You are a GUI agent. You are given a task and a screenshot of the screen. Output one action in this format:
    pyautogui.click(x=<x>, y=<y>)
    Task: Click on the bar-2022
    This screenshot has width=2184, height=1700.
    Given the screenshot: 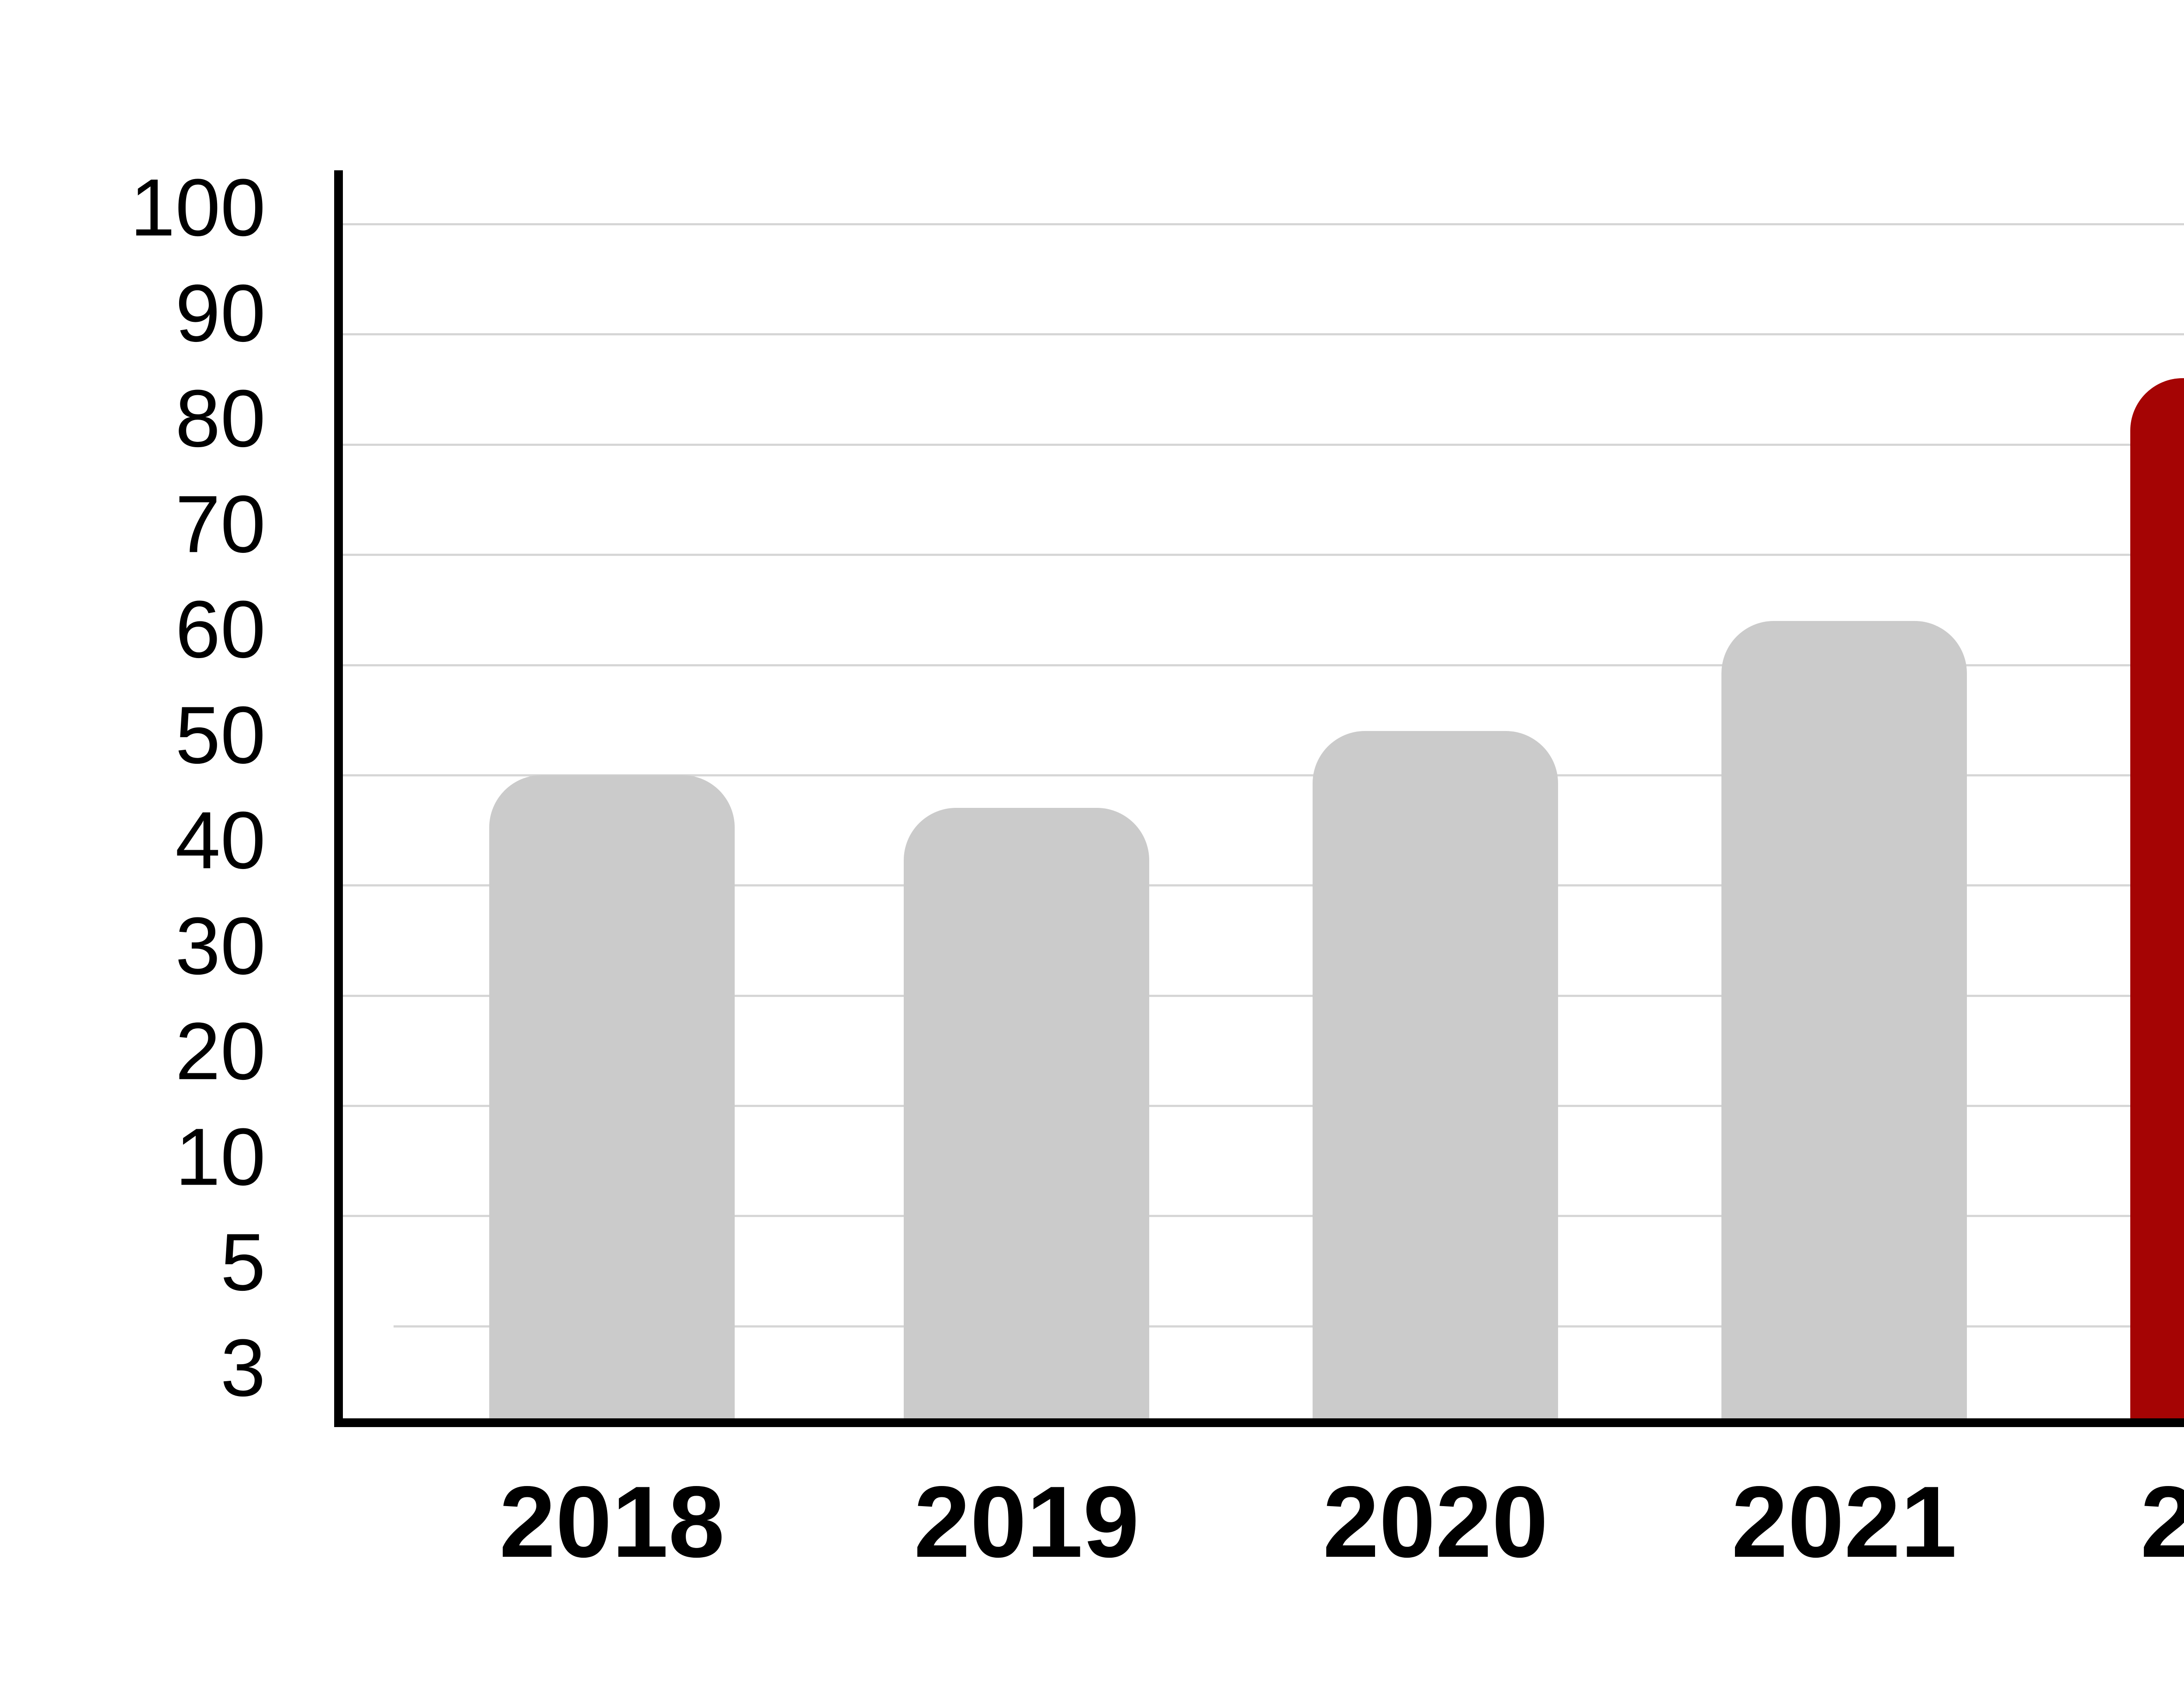 What is the action you would take?
    pyautogui.click(x=2157, y=900)
    